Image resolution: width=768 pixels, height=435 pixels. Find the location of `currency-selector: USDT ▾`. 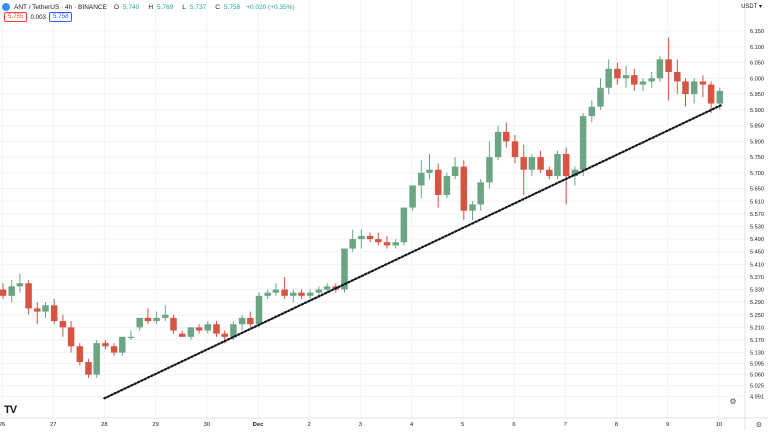

currency-selector: USDT ▾ is located at coordinates (751, 6).